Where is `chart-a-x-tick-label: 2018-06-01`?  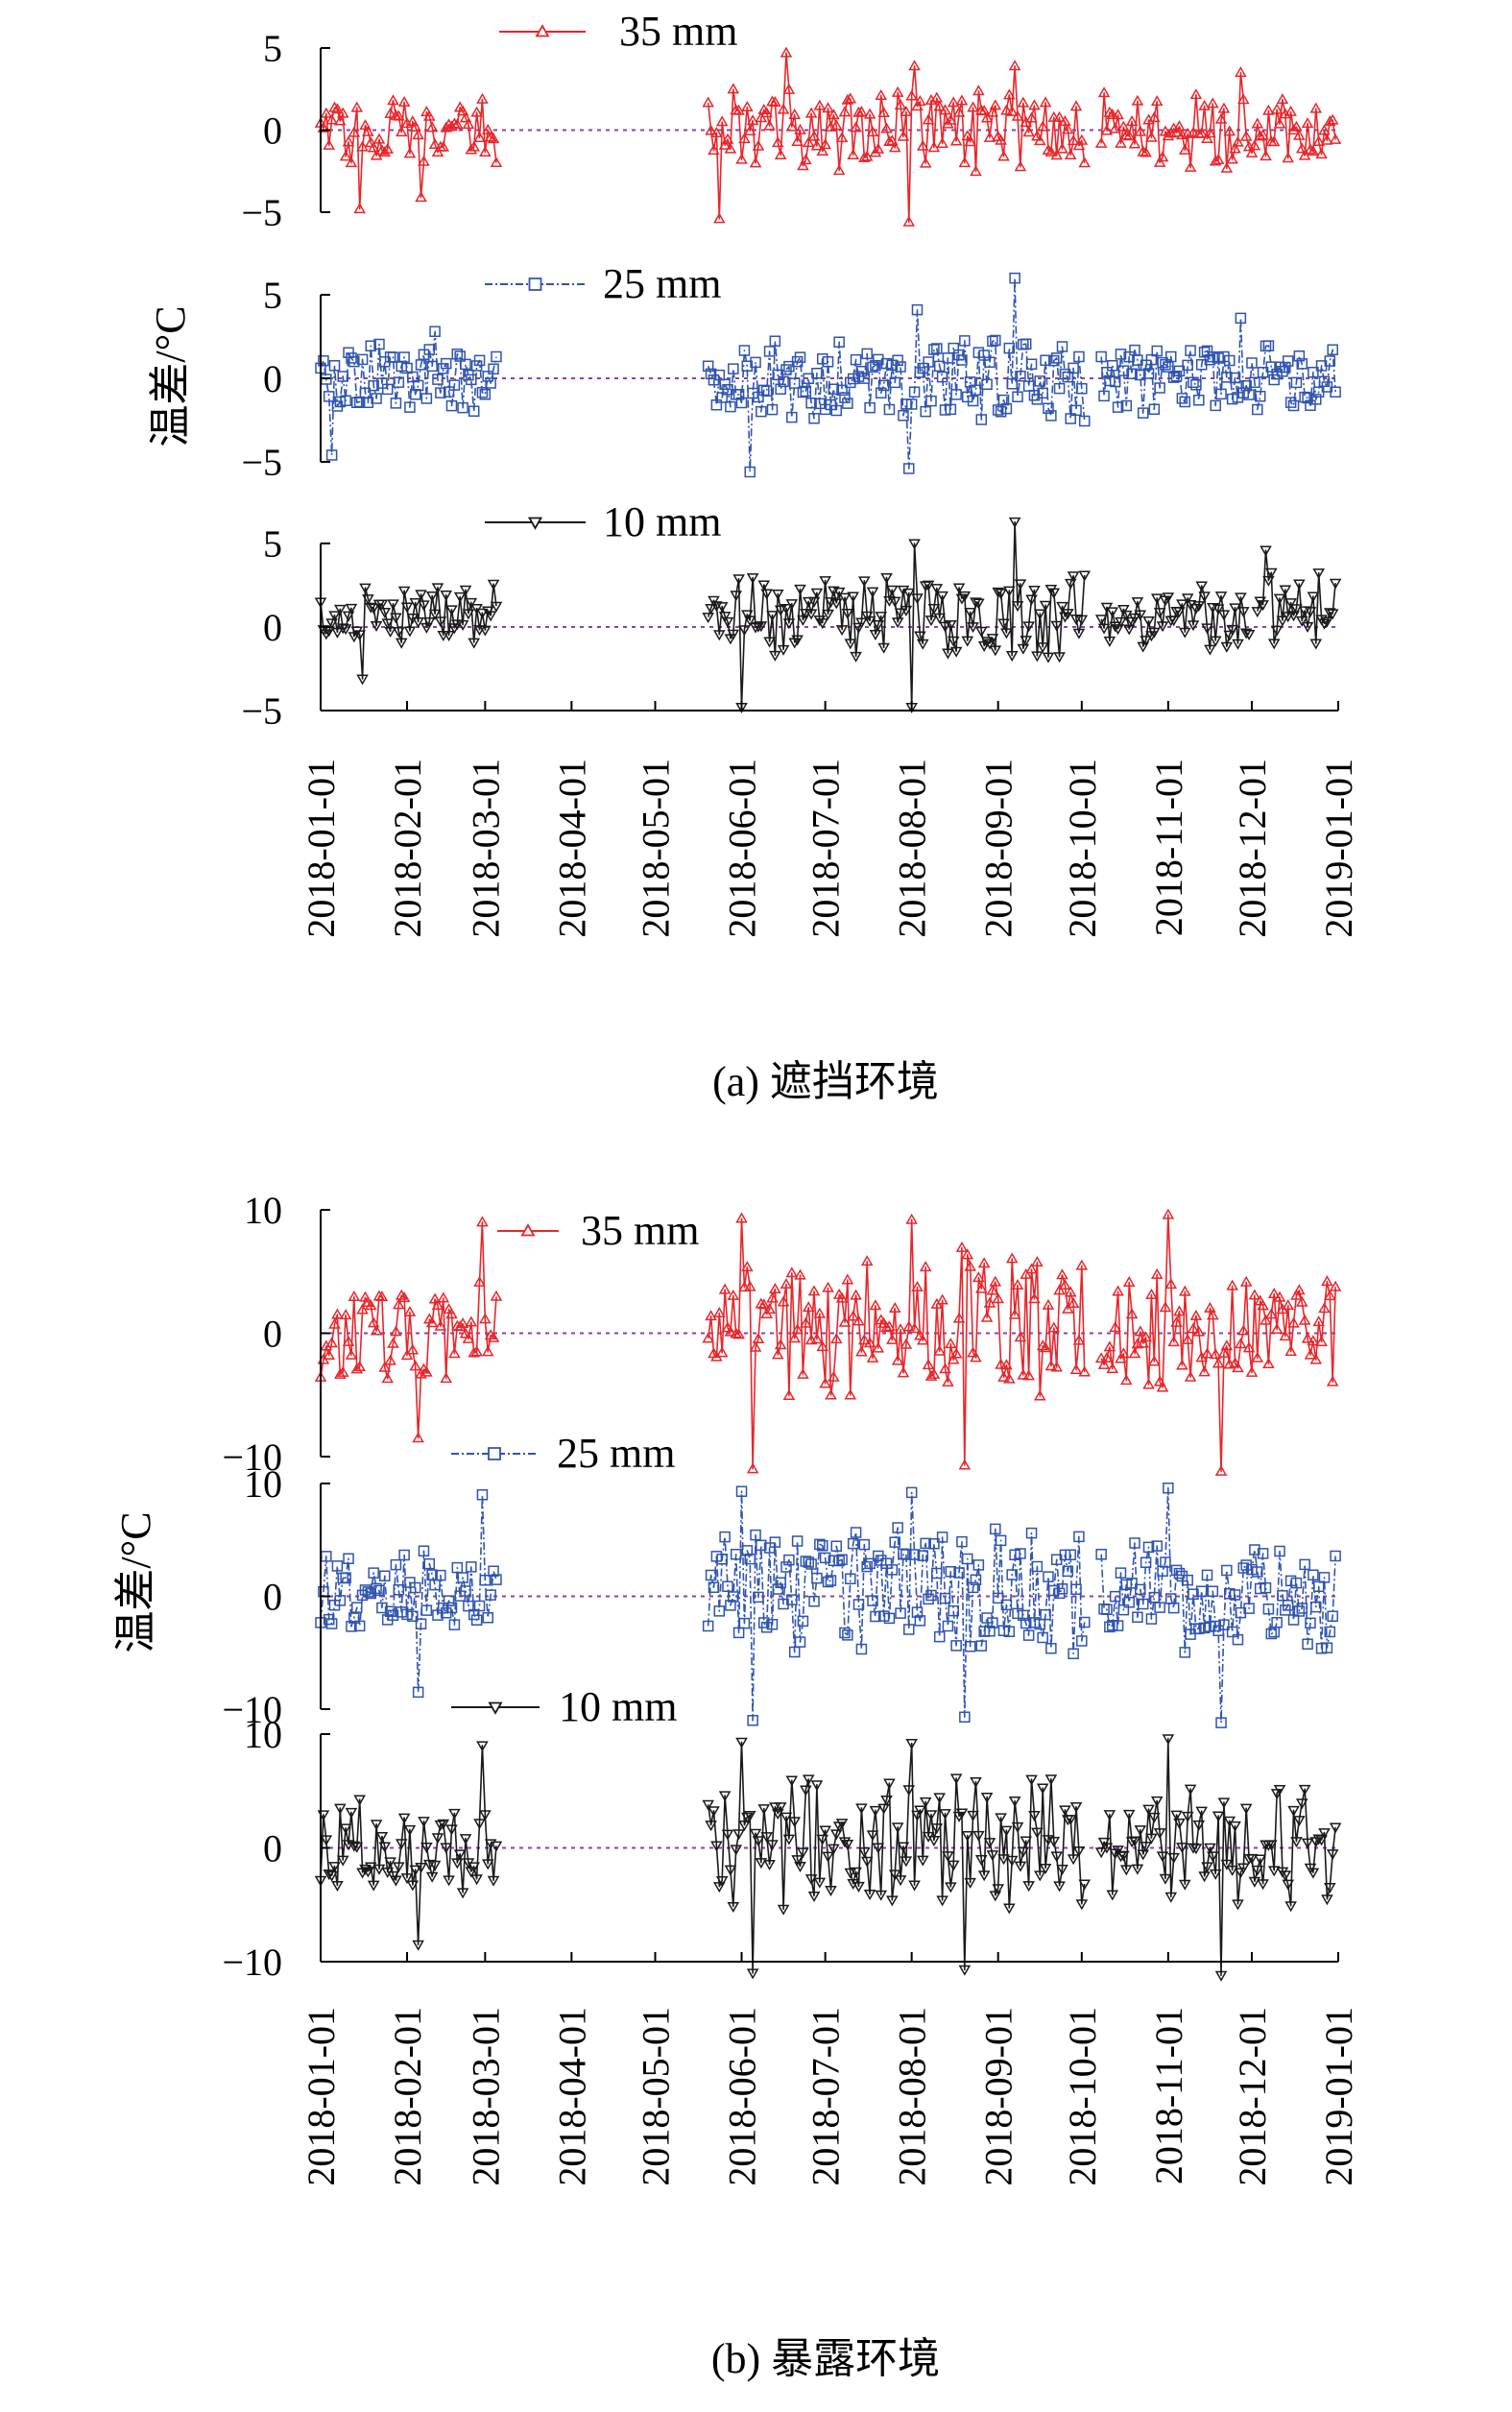 chart-a-x-tick-label: 2018-06-01 is located at coordinates (742, 848).